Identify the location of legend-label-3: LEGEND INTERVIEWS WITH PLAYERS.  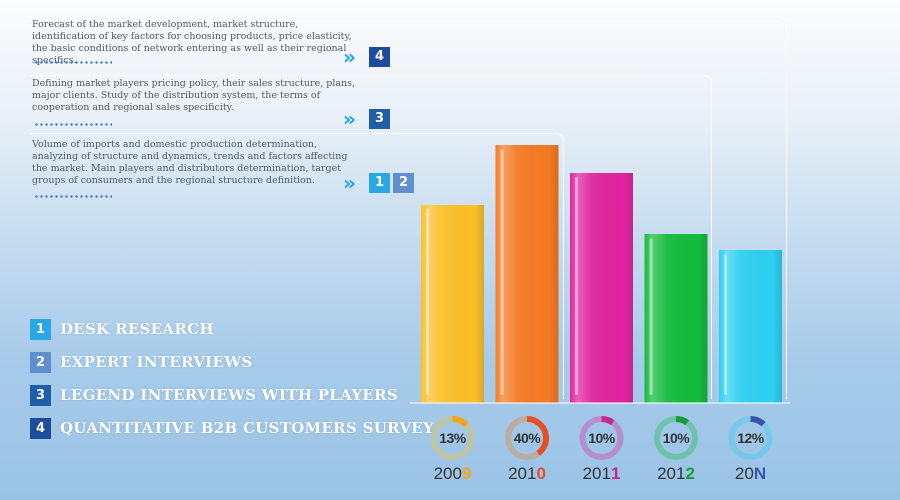
(229, 395).